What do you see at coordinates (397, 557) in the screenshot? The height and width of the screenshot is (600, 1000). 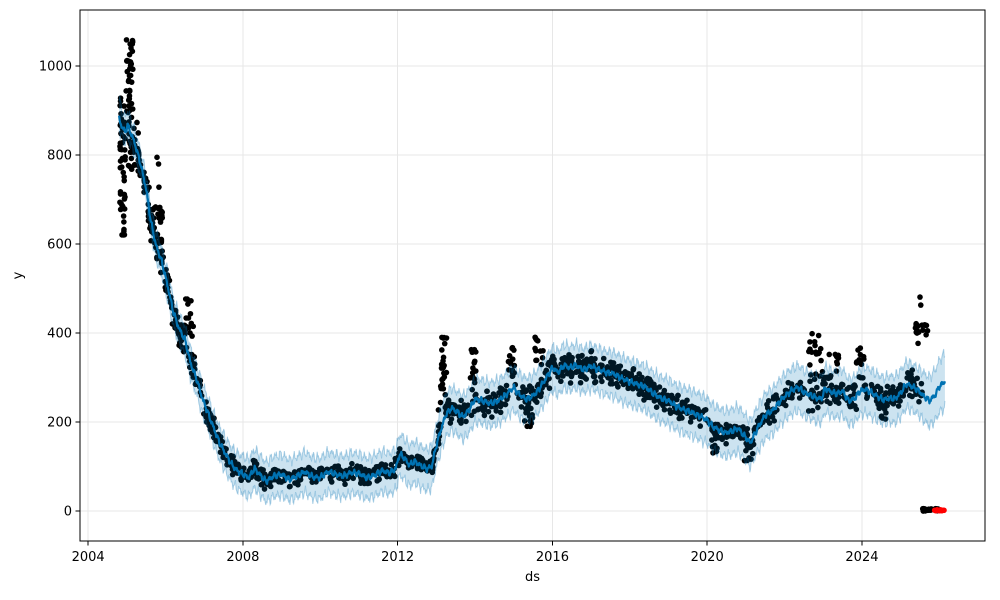 I see `x-tick-label: 2012` at bounding box center [397, 557].